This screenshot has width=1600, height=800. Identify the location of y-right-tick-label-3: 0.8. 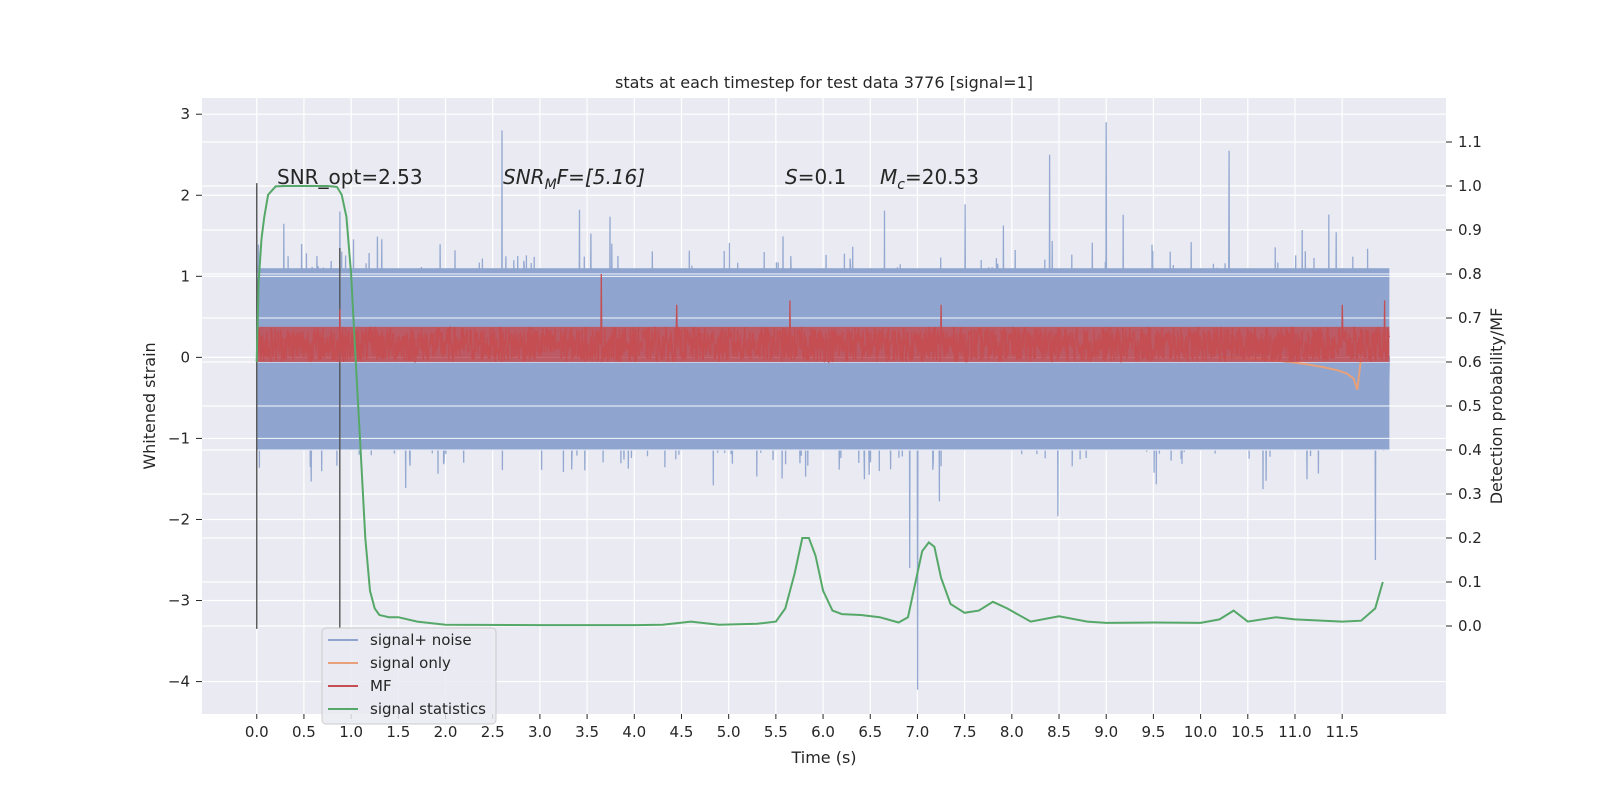
(1470, 274).